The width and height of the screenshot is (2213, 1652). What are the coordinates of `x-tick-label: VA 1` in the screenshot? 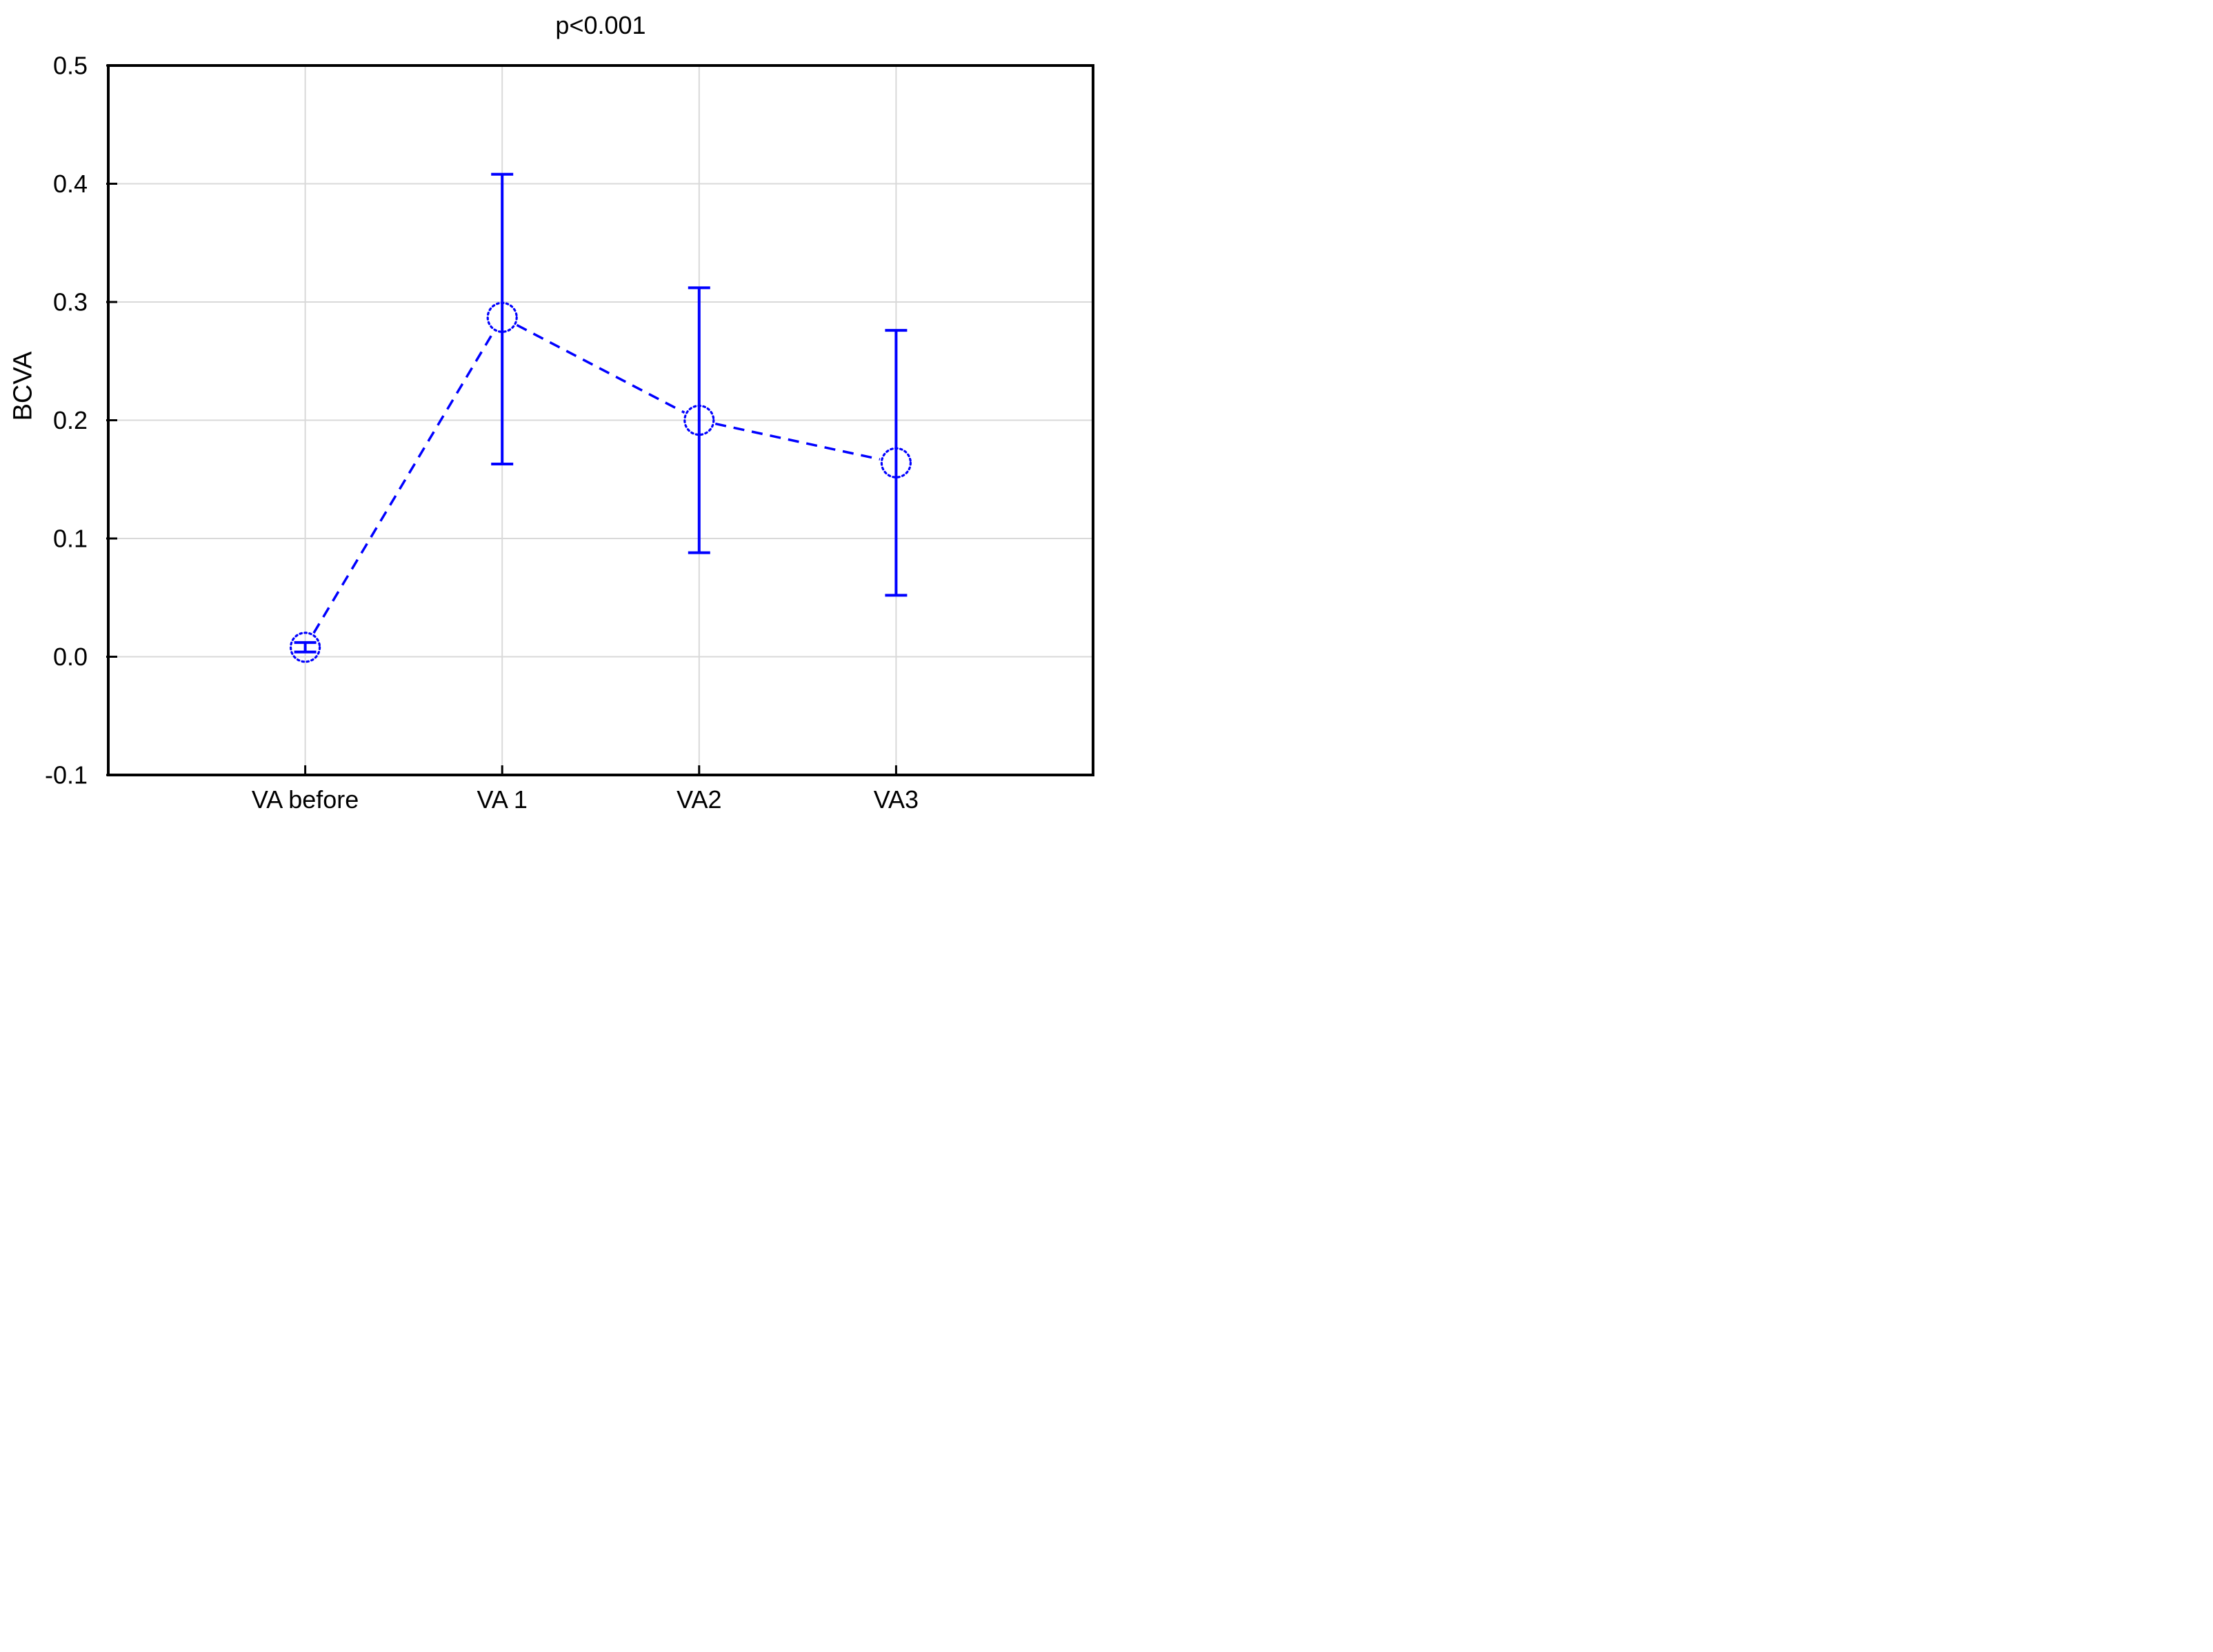 It's located at (502, 799).